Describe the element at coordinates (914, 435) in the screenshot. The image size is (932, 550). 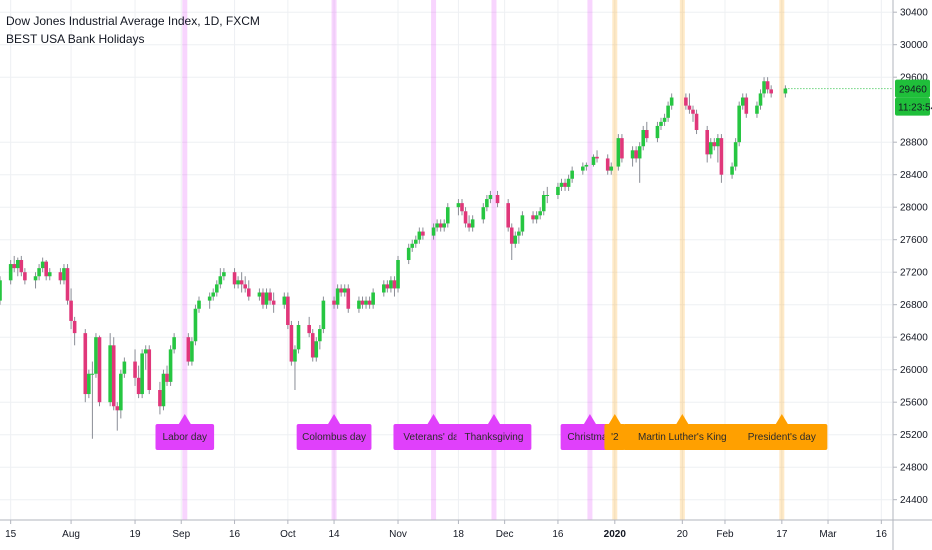
I see `price-tick-label: 25200` at that location.